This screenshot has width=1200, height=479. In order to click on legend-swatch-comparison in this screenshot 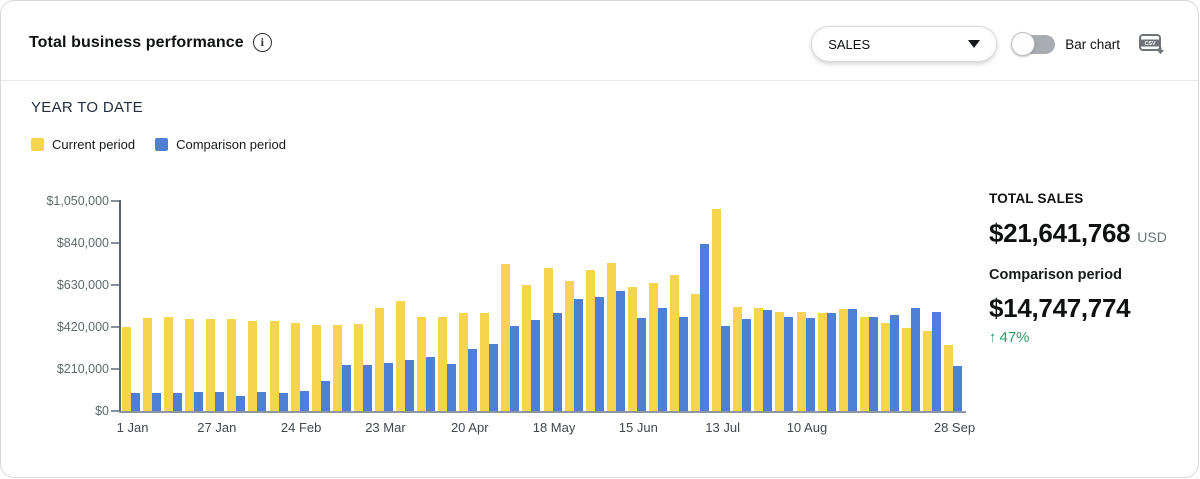, I will do `click(162, 144)`.